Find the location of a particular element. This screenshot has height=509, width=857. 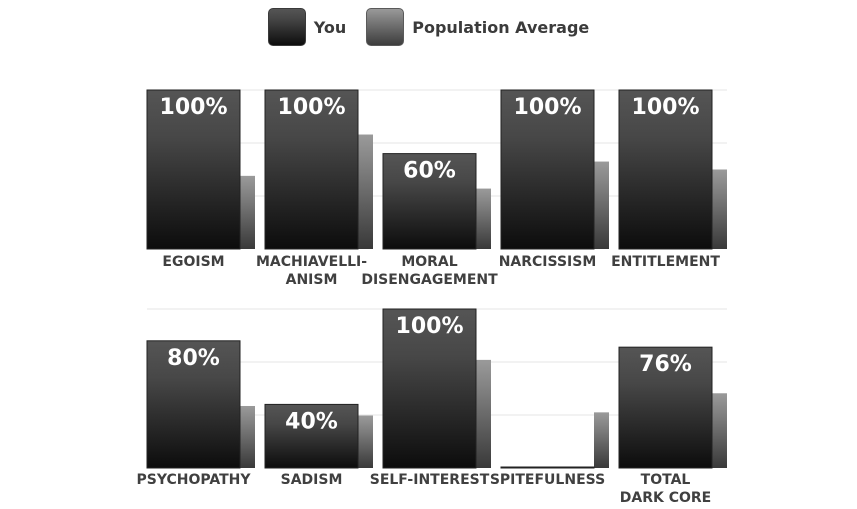

bar-average-moral-disengagement is located at coordinates (483, 218).